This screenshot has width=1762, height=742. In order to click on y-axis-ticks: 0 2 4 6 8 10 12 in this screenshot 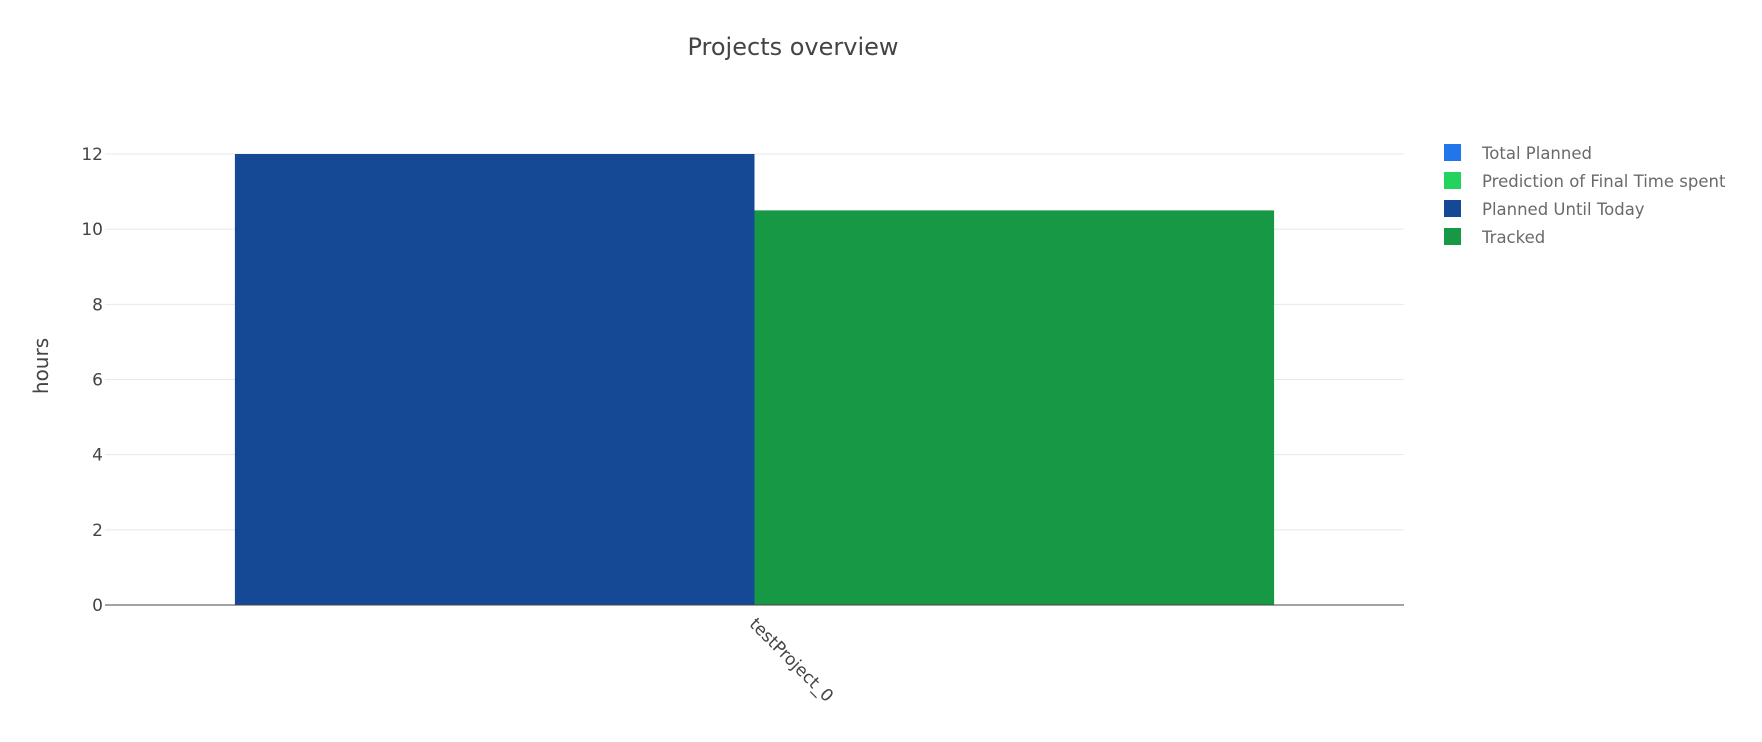, I will do `click(92, 380)`.